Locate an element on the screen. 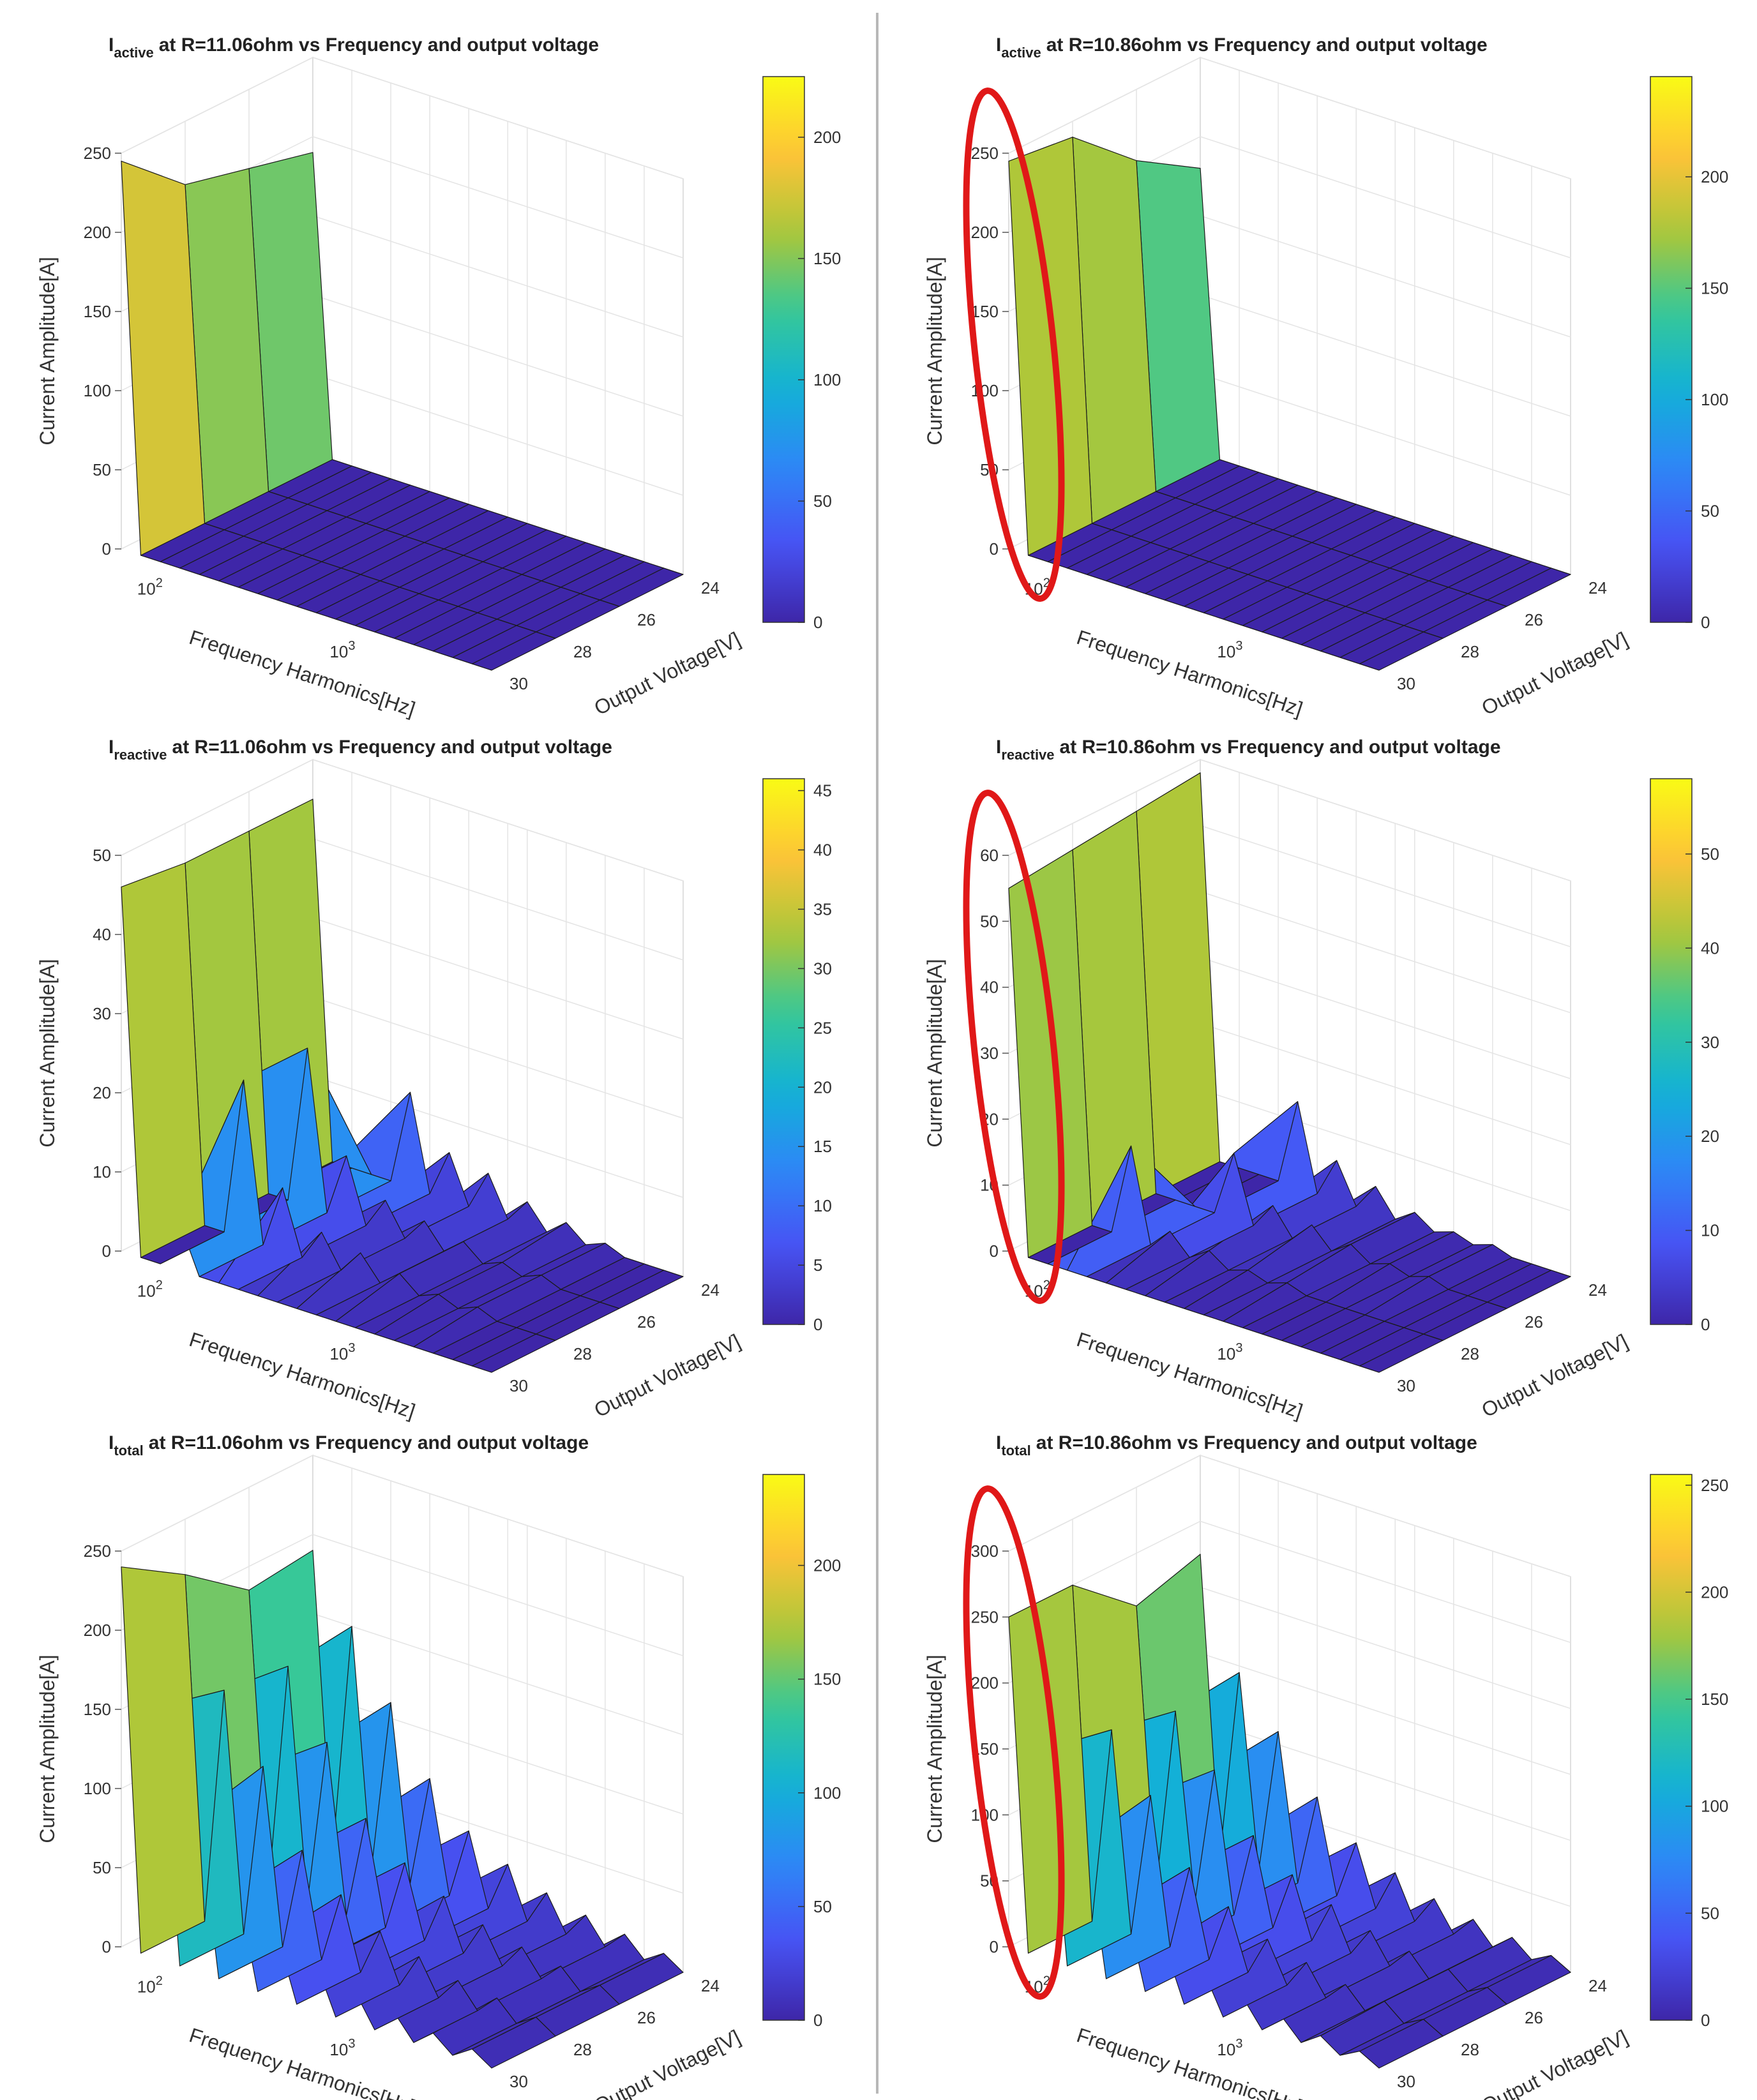 The image size is (1757, 2100). colorbar-tick-label: 15 is located at coordinates (823, 1146).